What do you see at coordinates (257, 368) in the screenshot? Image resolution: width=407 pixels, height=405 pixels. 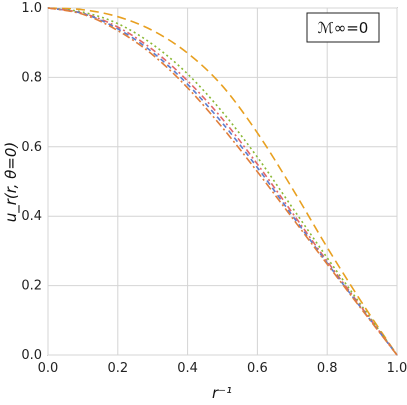 I see `x-tick-label: 0.6` at bounding box center [257, 368].